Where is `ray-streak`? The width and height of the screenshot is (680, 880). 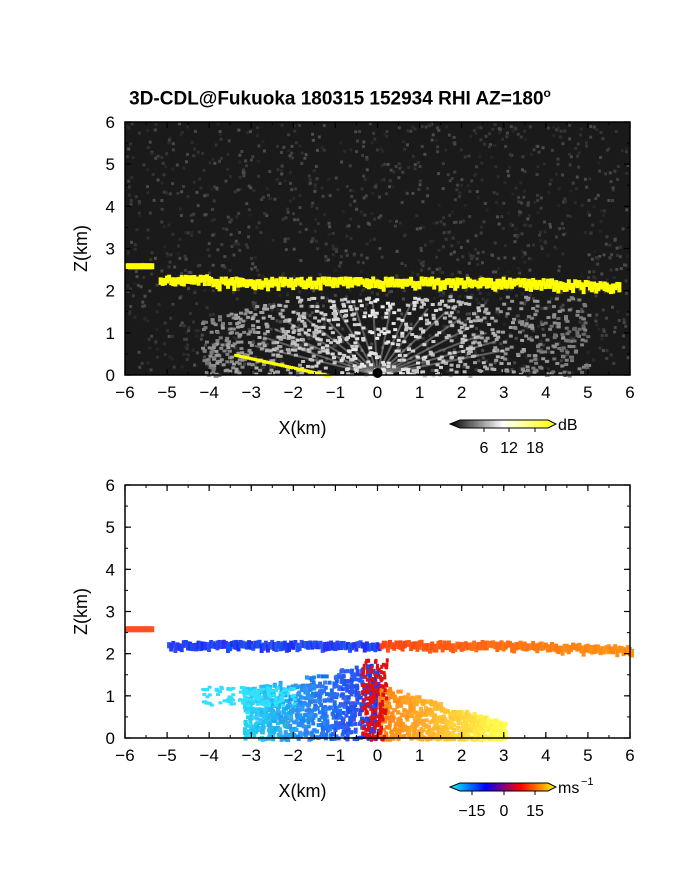
ray-streak is located at coordinates (418, 346).